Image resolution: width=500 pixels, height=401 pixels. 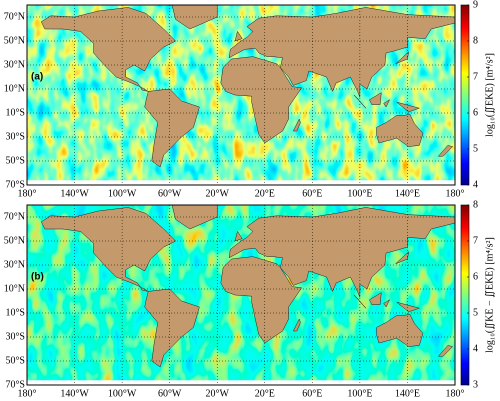 I want to click on colorbar-label: log₁₀(∬EKE) [m⁴/s²], so click(x=489, y=95).